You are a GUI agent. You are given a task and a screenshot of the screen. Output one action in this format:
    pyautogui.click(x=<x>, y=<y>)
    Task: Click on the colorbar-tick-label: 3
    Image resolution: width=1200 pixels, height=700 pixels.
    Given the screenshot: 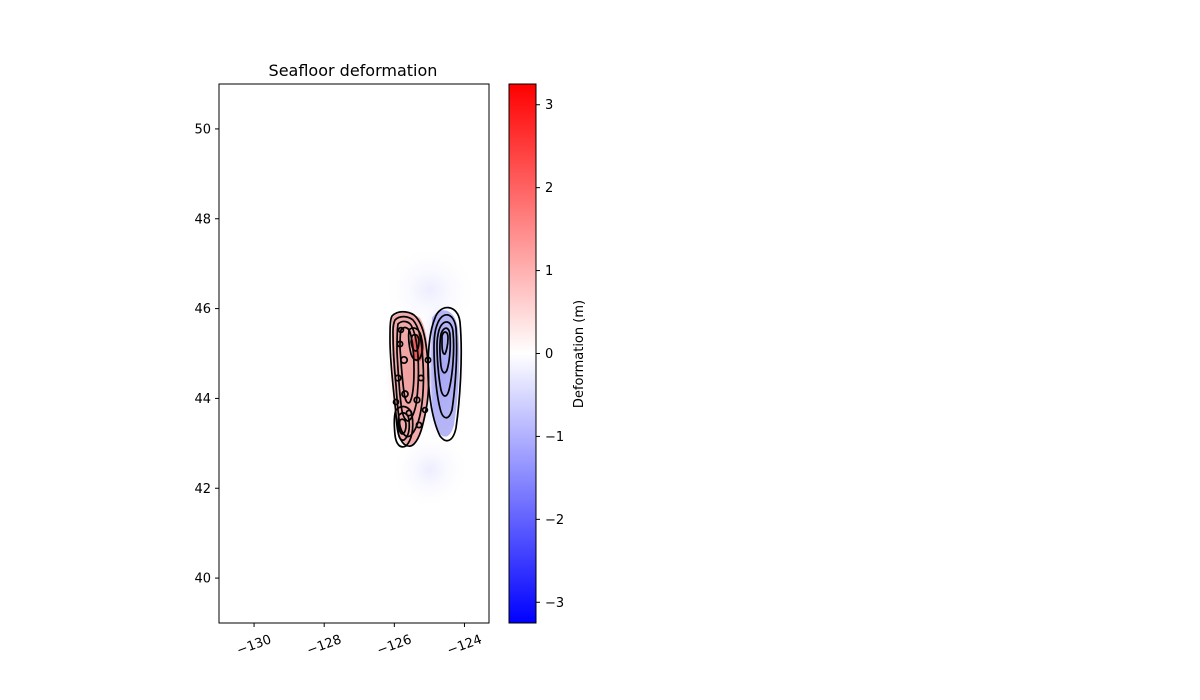 What is the action you would take?
    pyautogui.click(x=549, y=105)
    